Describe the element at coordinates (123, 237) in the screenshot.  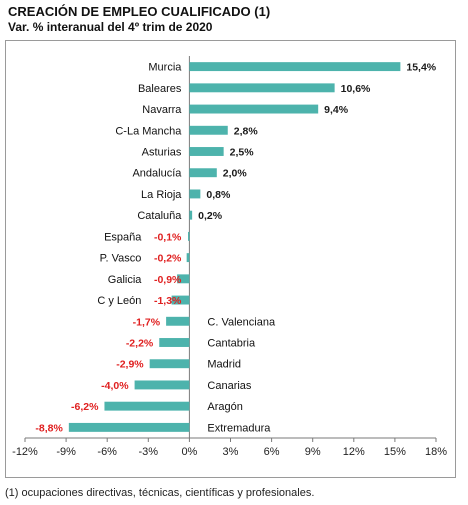
I see `category-label: España` at that location.